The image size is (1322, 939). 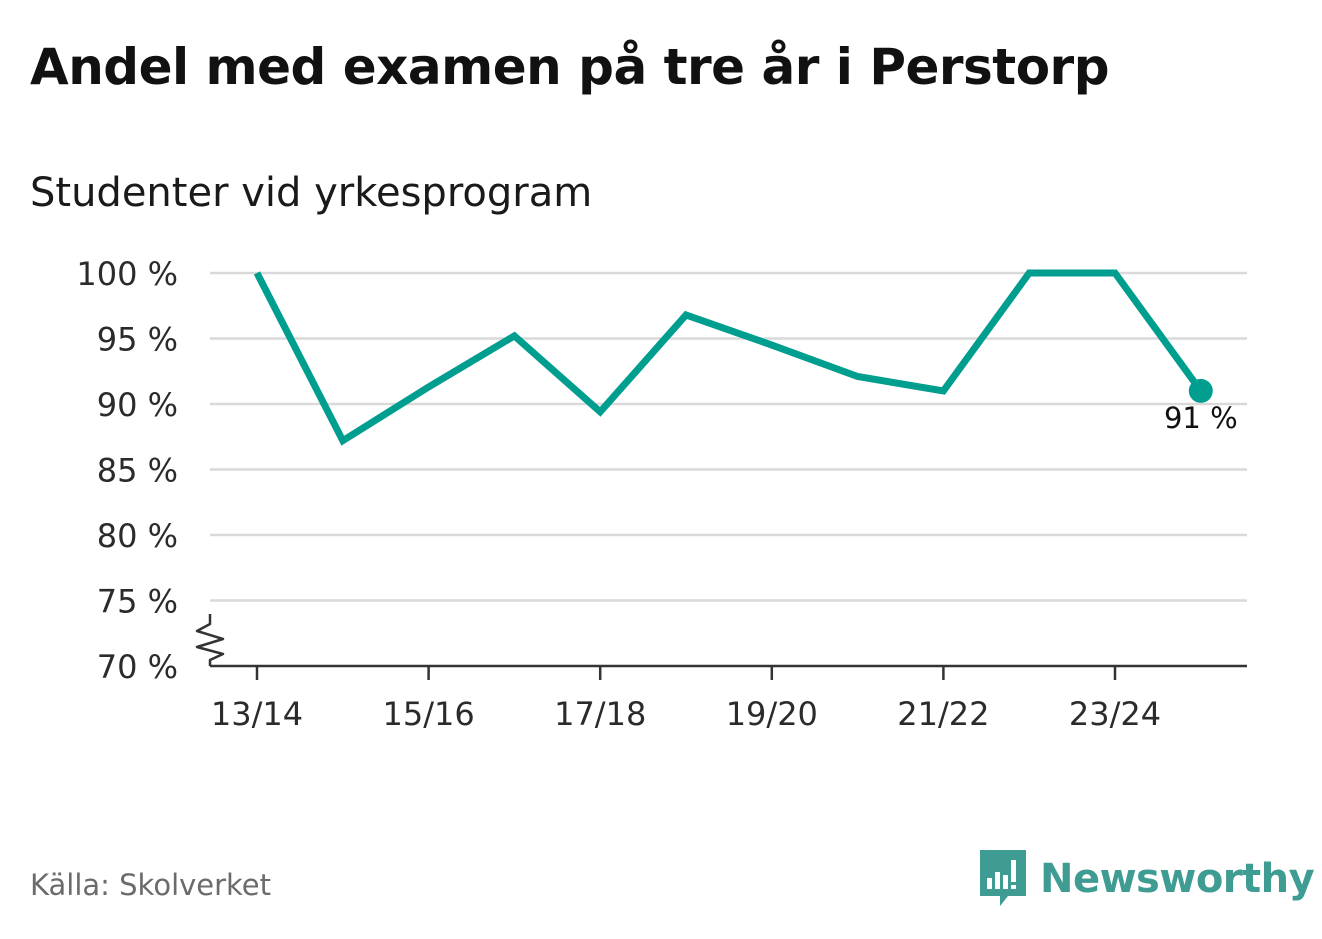 What do you see at coordinates (311, 193) in the screenshot?
I see `chart-subtitle: Studenter vid yrkesprogram` at bounding box center [311, 193].